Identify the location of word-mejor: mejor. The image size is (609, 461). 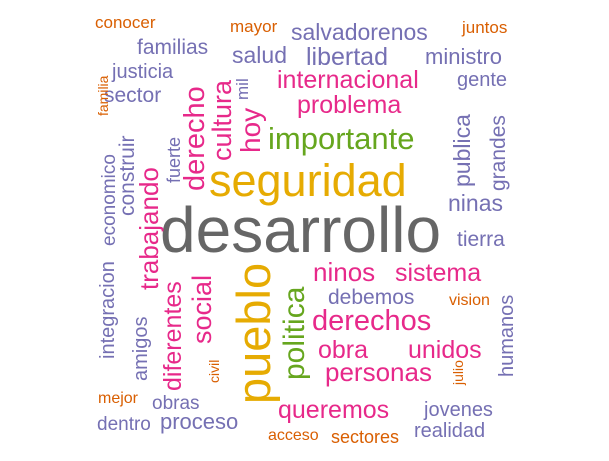
(118, 398).